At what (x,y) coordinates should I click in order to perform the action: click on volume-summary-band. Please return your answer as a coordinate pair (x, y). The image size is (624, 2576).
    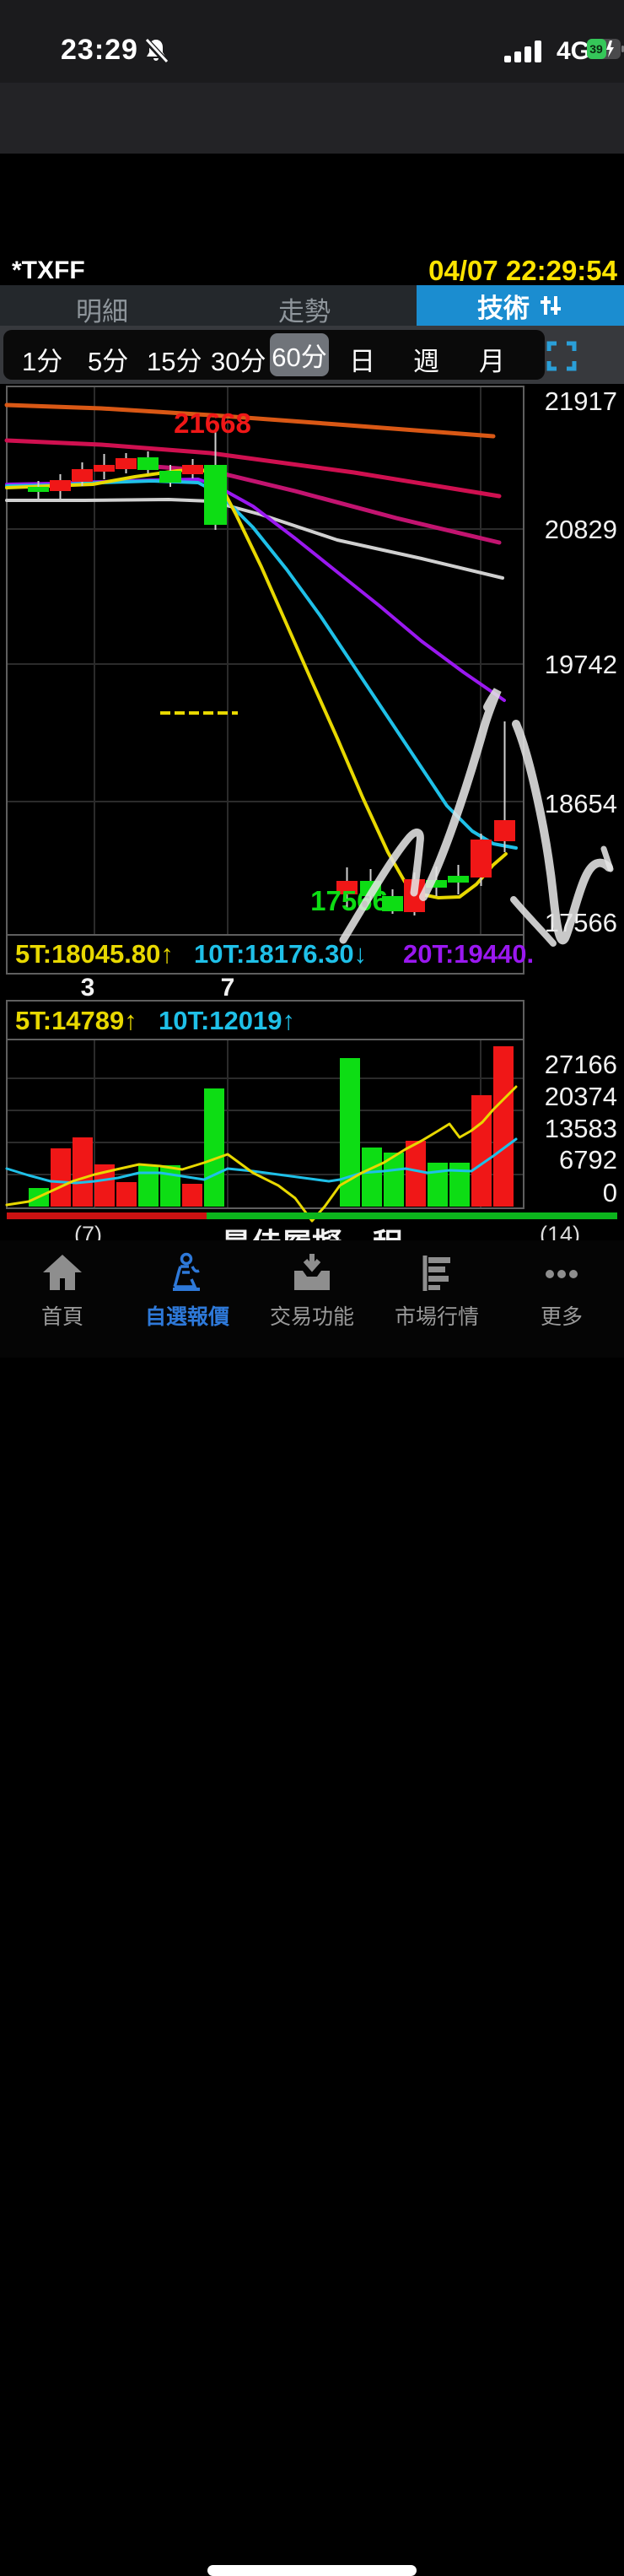
    Looking at the image, I should click on (265, 1020).